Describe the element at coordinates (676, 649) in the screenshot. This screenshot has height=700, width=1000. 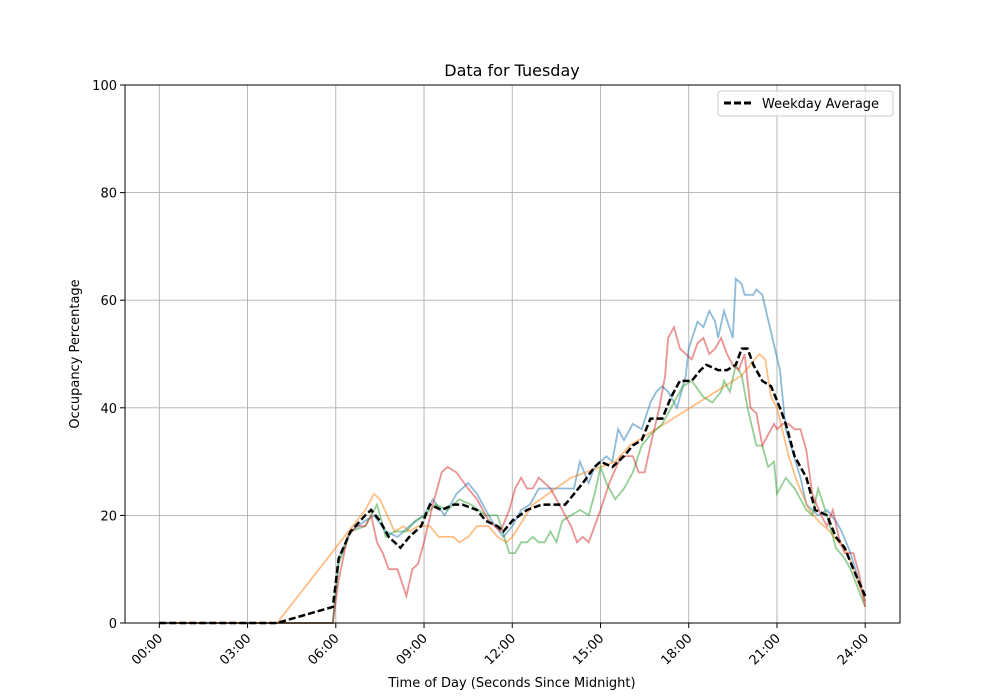
I see `x-tick-label: 18:00` at that location.